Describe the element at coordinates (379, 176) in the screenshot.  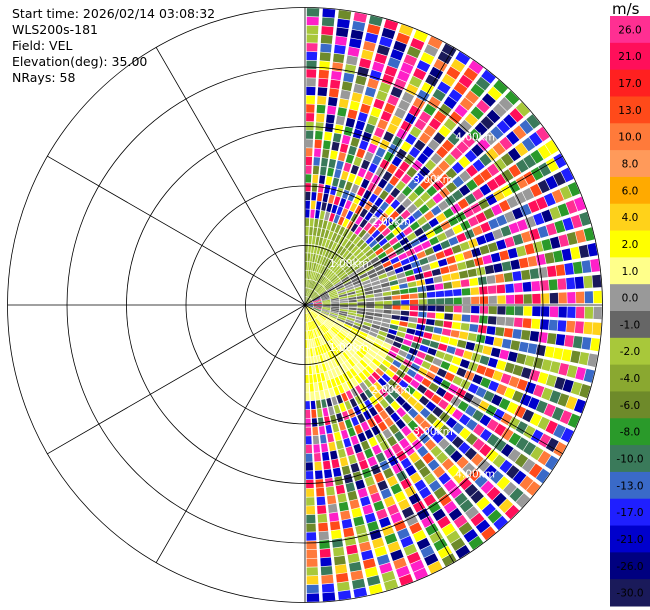
I see `azimuth-spoke` at that location.